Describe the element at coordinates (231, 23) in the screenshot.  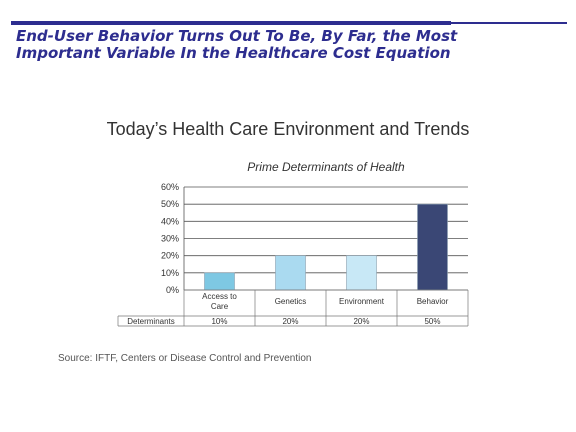
I see `title-rule-thick` at that location.